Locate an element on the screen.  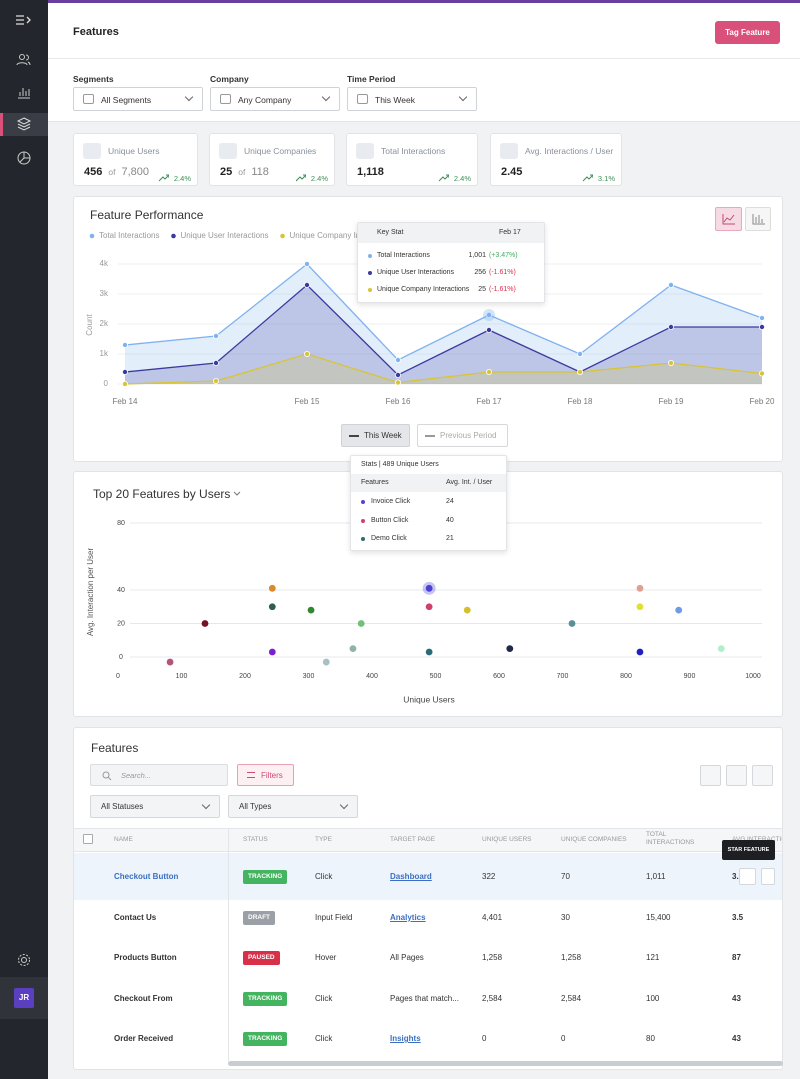
stat-total: 7,800 is located at coordinates (135, 172).